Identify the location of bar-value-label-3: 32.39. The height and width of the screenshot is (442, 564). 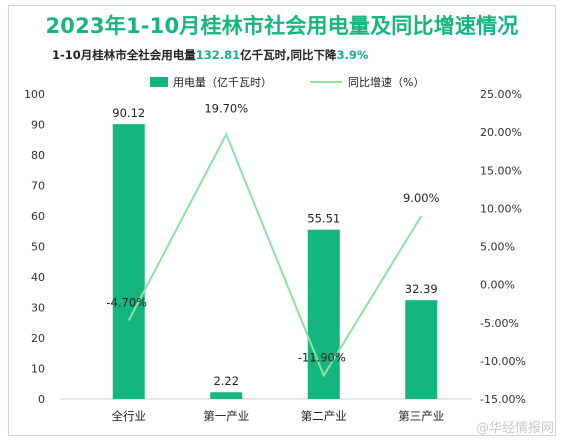
(421, 289).